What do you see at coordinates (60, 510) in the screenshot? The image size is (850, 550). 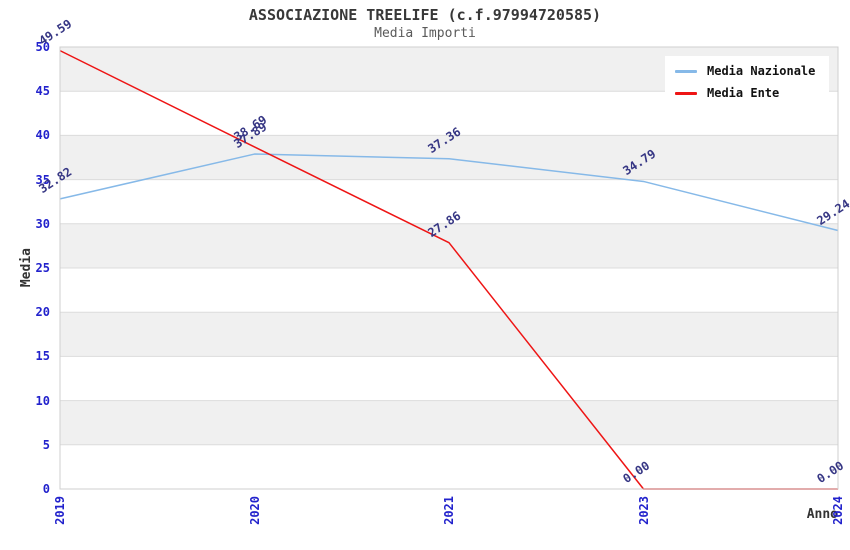 I see `x-tick-label: 2019` at bounding box center [60, 510].